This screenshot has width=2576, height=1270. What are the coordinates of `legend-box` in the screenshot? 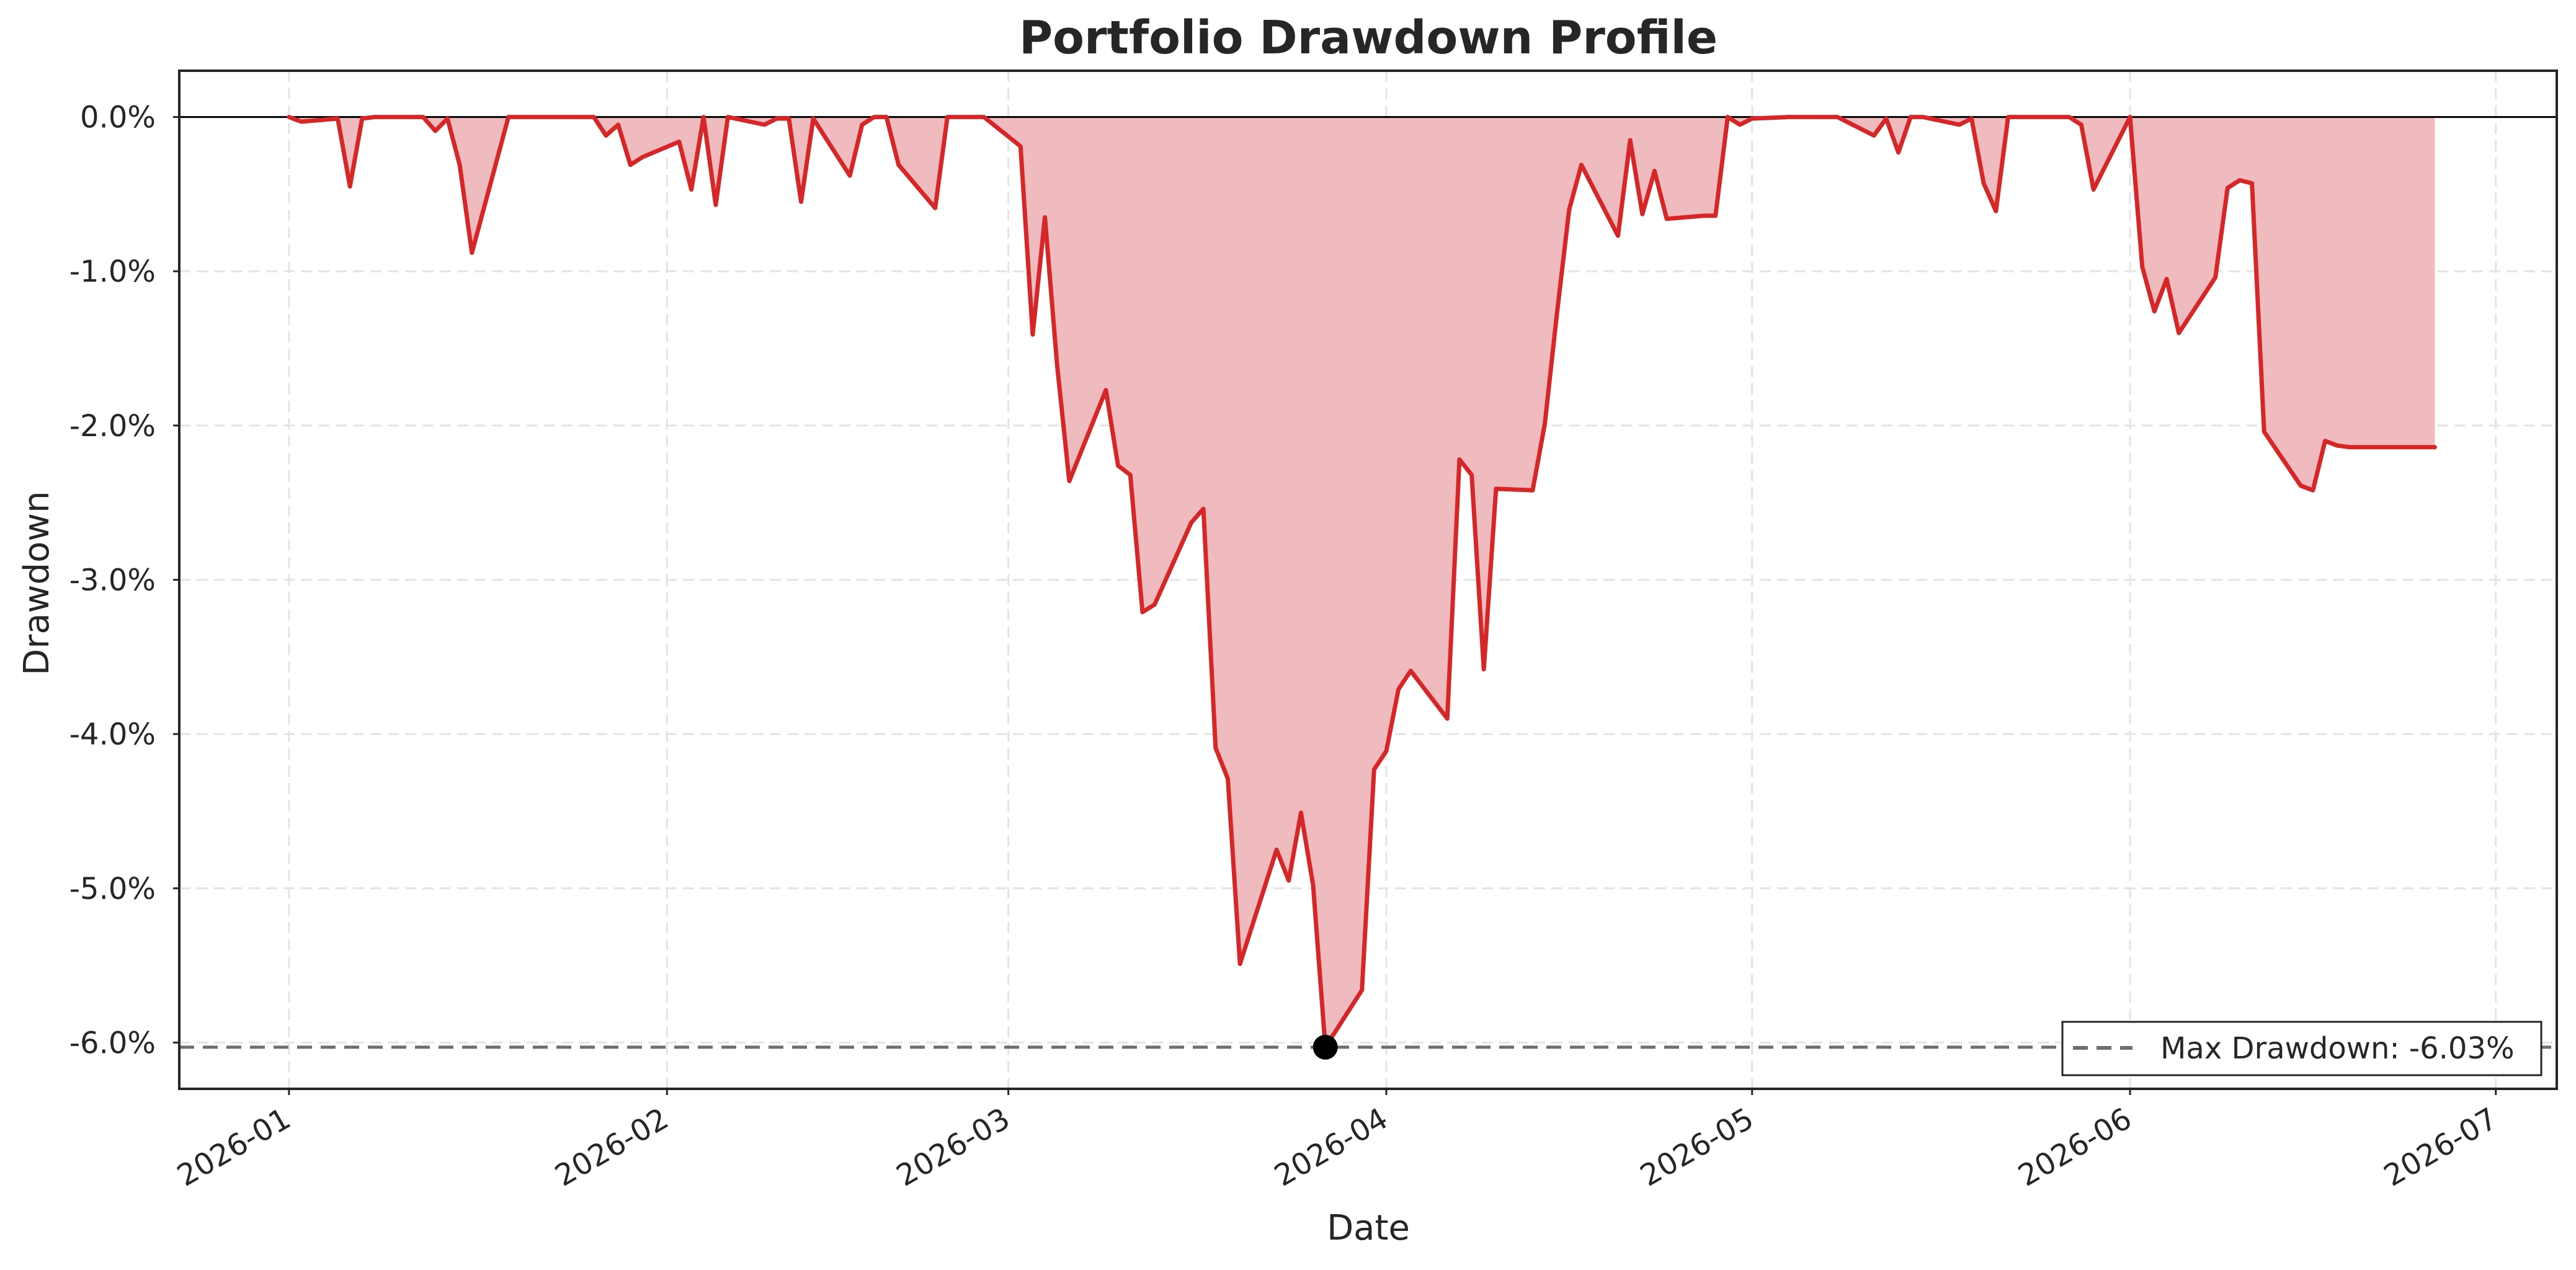 It's located at (2302, 1049).